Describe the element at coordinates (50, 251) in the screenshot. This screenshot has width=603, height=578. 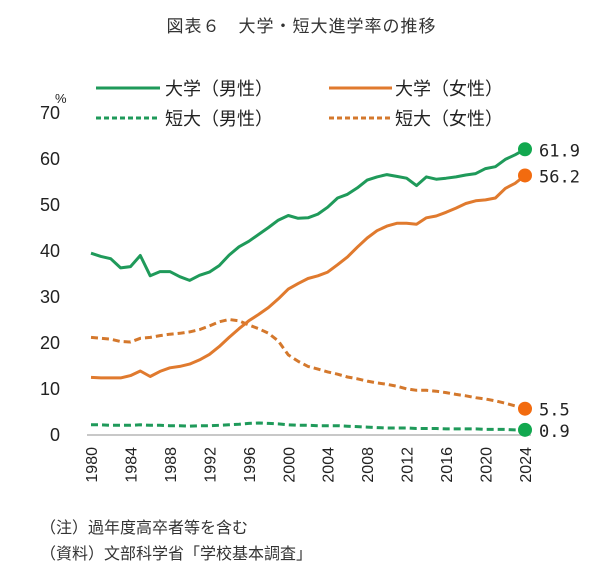
I see `y-tick-label: 40` at that location.